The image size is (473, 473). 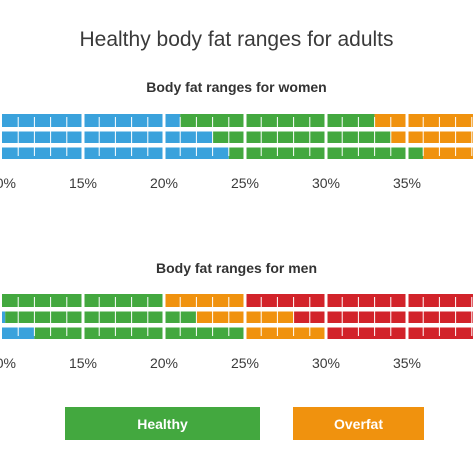 What do you see at coordinates (358, 423) in the screenshot?
I see `legend-overfat: Overfat` at bounding box center [358, 423].